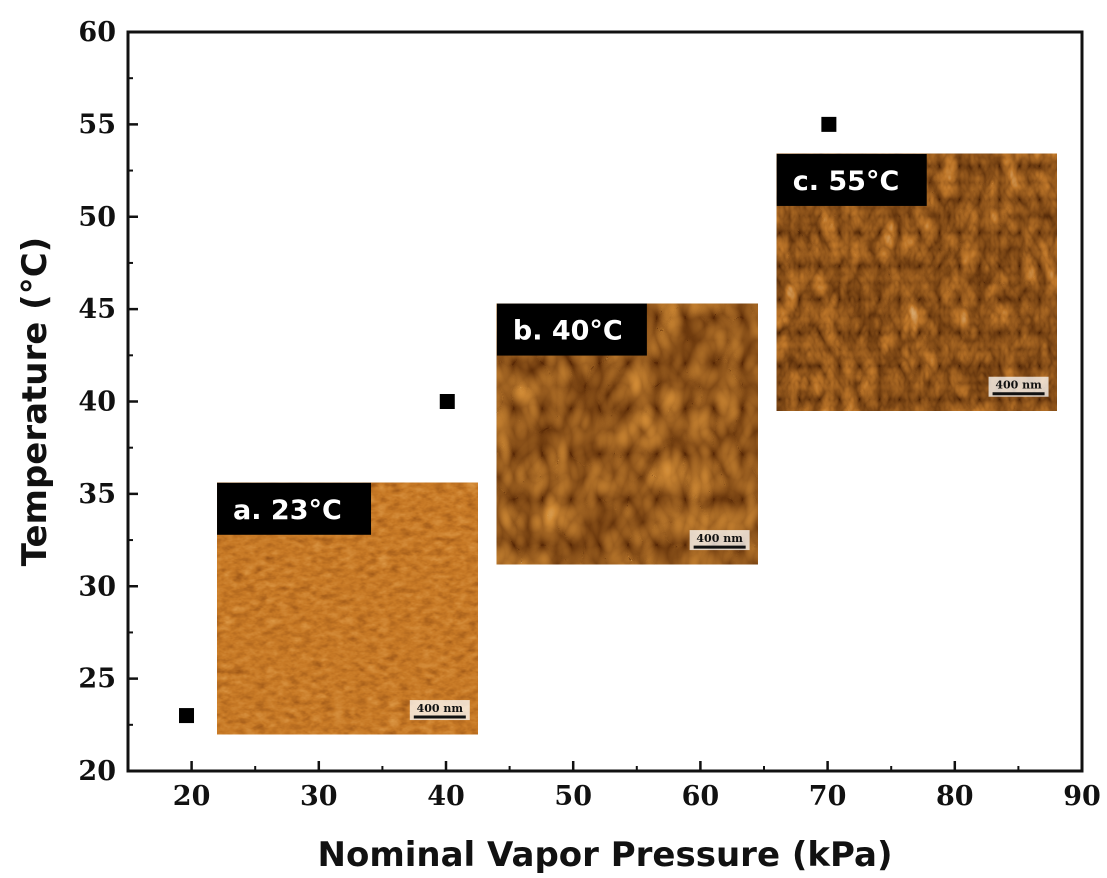 This screenshot has width=1107, height=878. I want to click on x-tick-label: 80, so click(955, 796).